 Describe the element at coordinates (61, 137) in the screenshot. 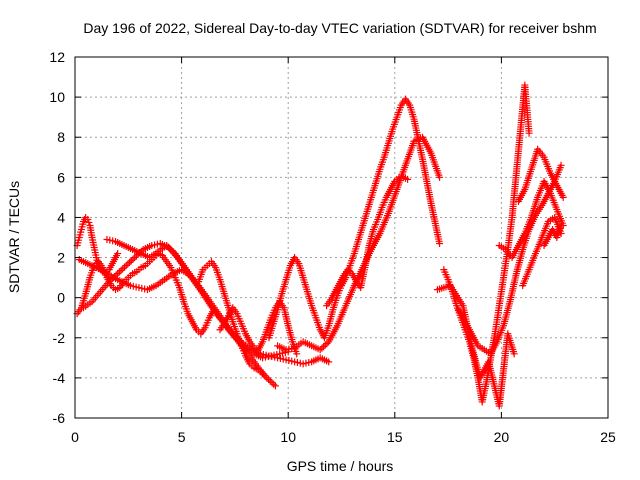

I see `y-tick-label: 8` at that location.